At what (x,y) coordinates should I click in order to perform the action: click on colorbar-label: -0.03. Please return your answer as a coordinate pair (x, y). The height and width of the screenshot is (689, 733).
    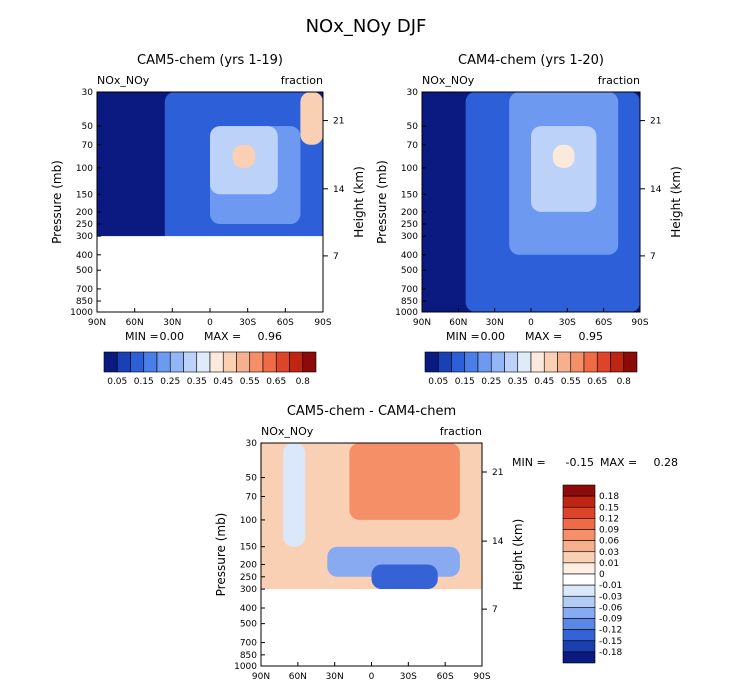
    Looking at the image, I should click on (610, 597).